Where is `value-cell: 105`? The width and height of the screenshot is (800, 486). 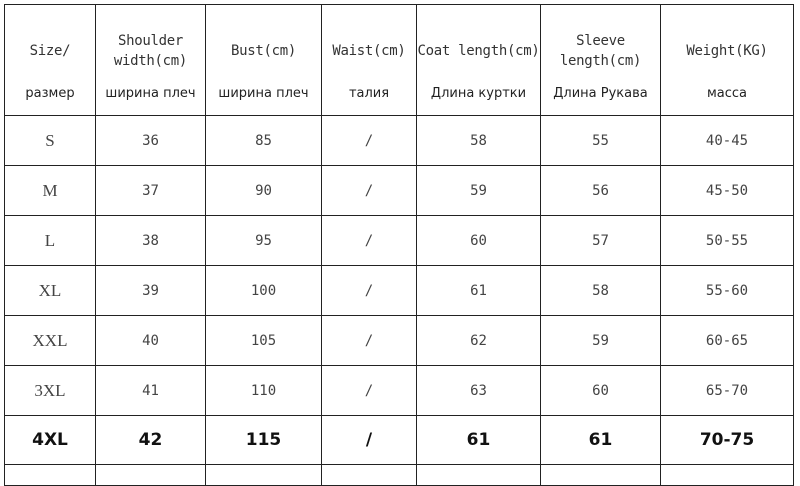
value-cell: 105 is located at coordinates (263, 340).